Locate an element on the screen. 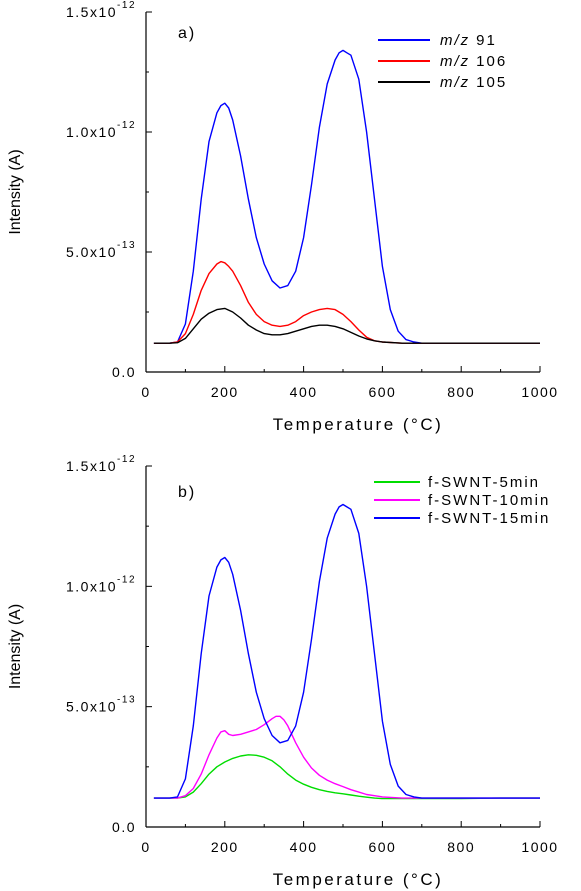 Image resolution: width=581 pixels, height=891 pixels. legend: m/z 91 m/z 106 m/z 105 is located at coordinates (442, 61).